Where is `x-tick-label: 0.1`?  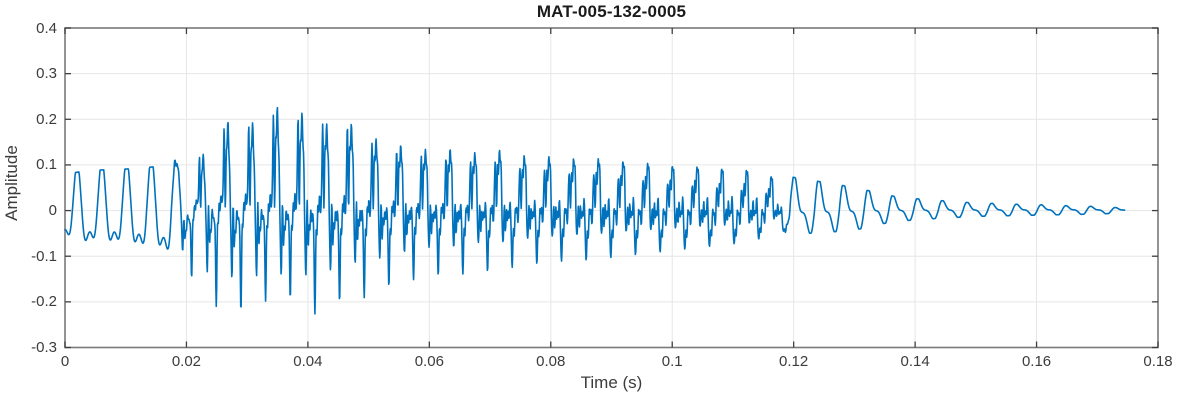
x-tick-label: 0.1 is located at coordinates (672, 361).